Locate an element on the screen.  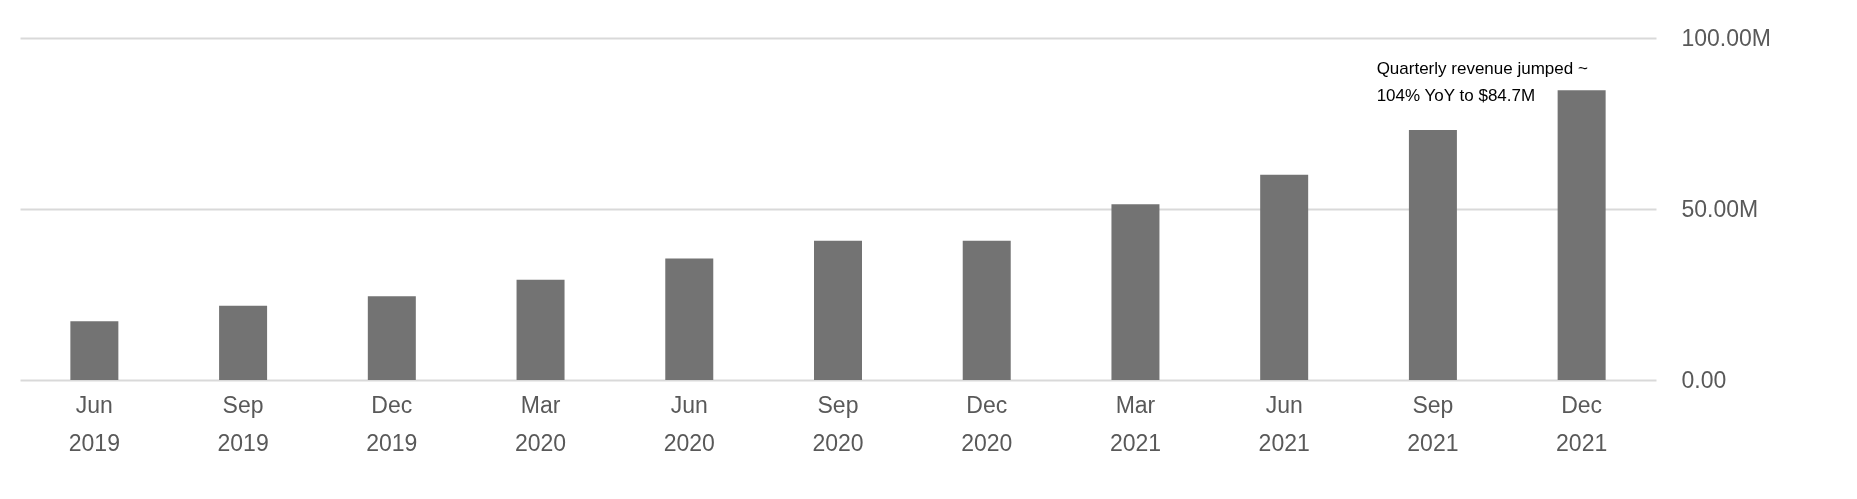
x-tick-label: Jun 2019 is located at coordinates (94, 423).